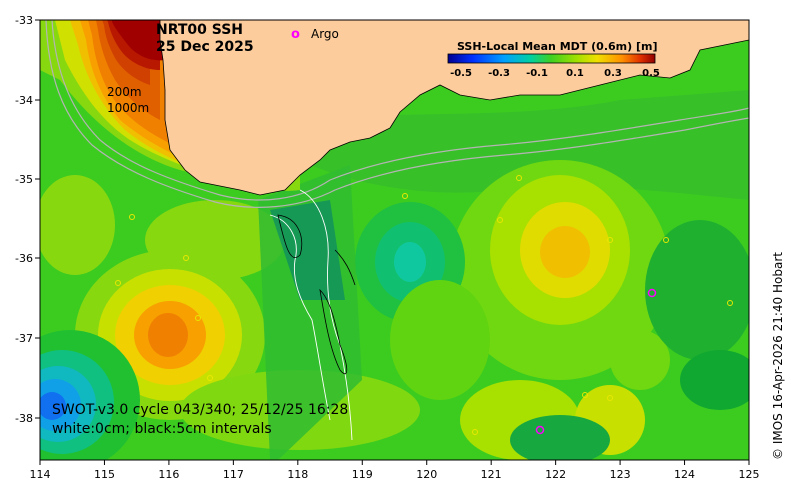  I want to click on y-tick-label: -37, so click(24, 338).